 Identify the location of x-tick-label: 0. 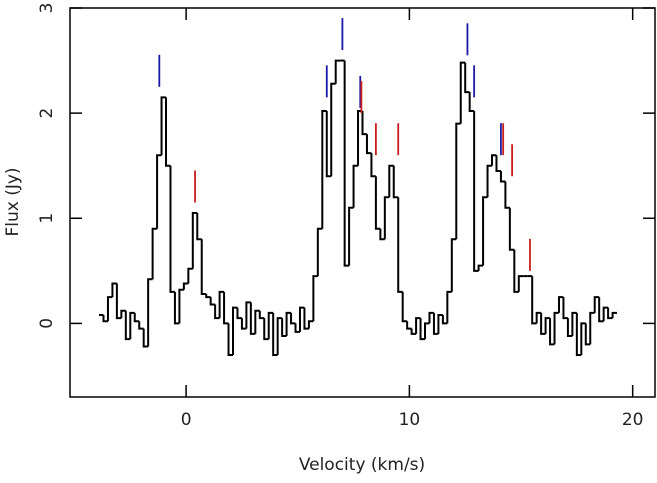
(186, 420).